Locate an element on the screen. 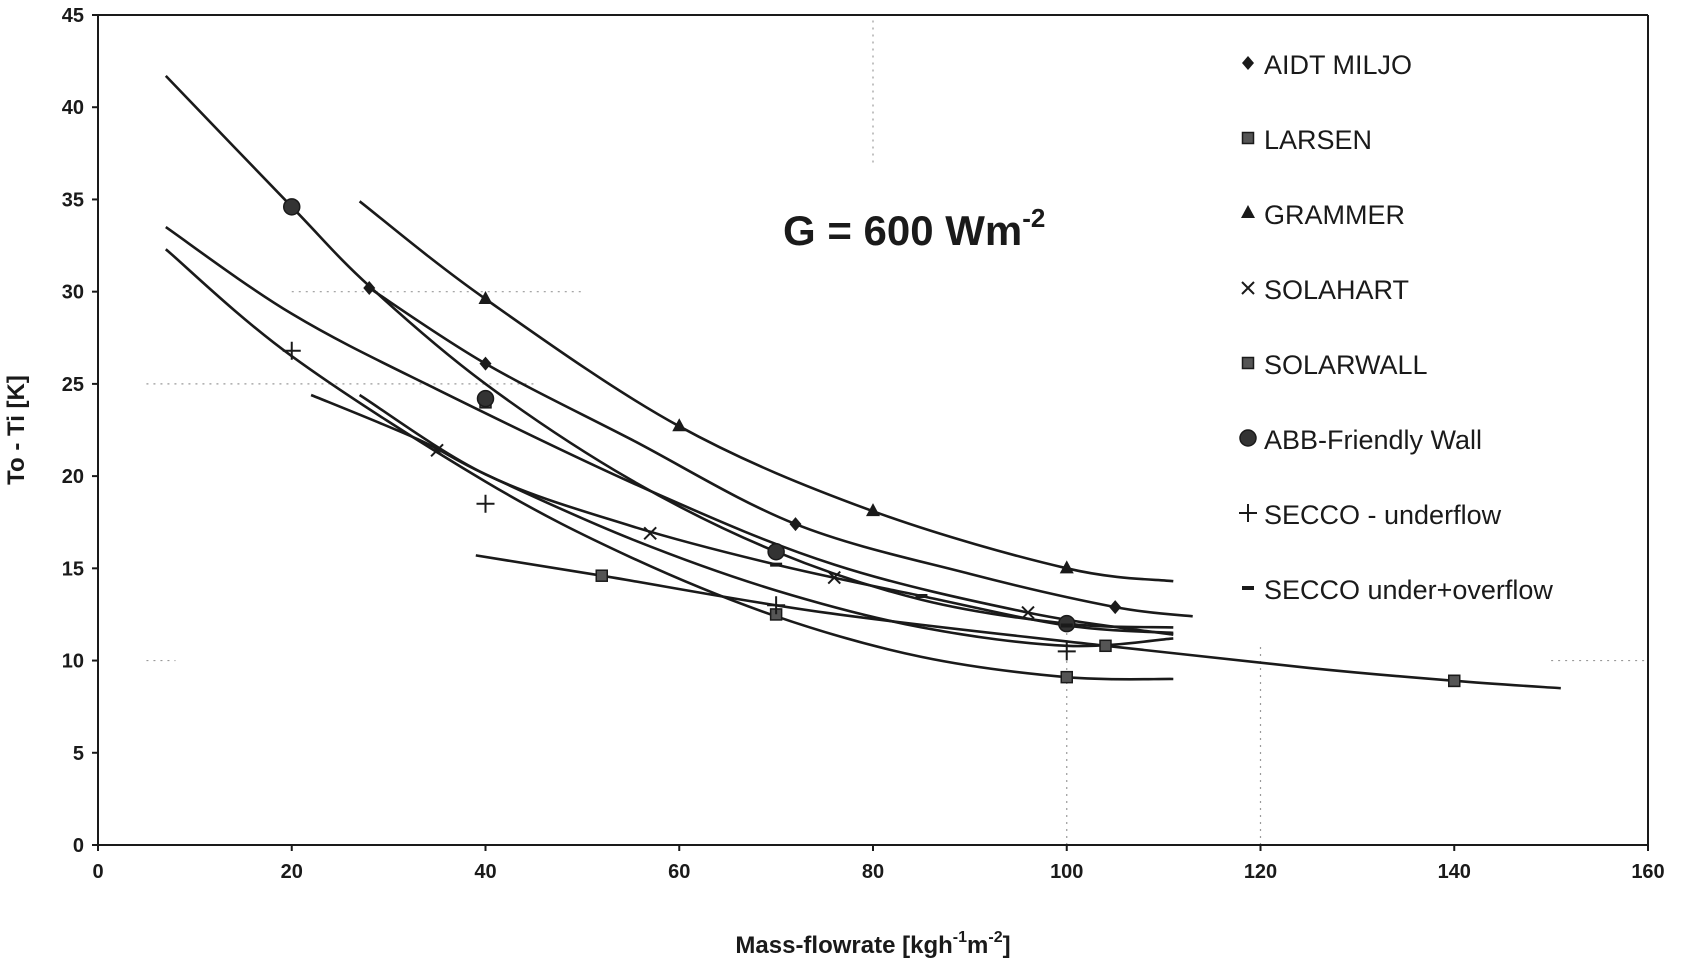 The height and width of the screenshot is (960, 1682). x-tick-labels: 0 20 40 60 80 100 120 140 160 is located at coordinates (878, 864).